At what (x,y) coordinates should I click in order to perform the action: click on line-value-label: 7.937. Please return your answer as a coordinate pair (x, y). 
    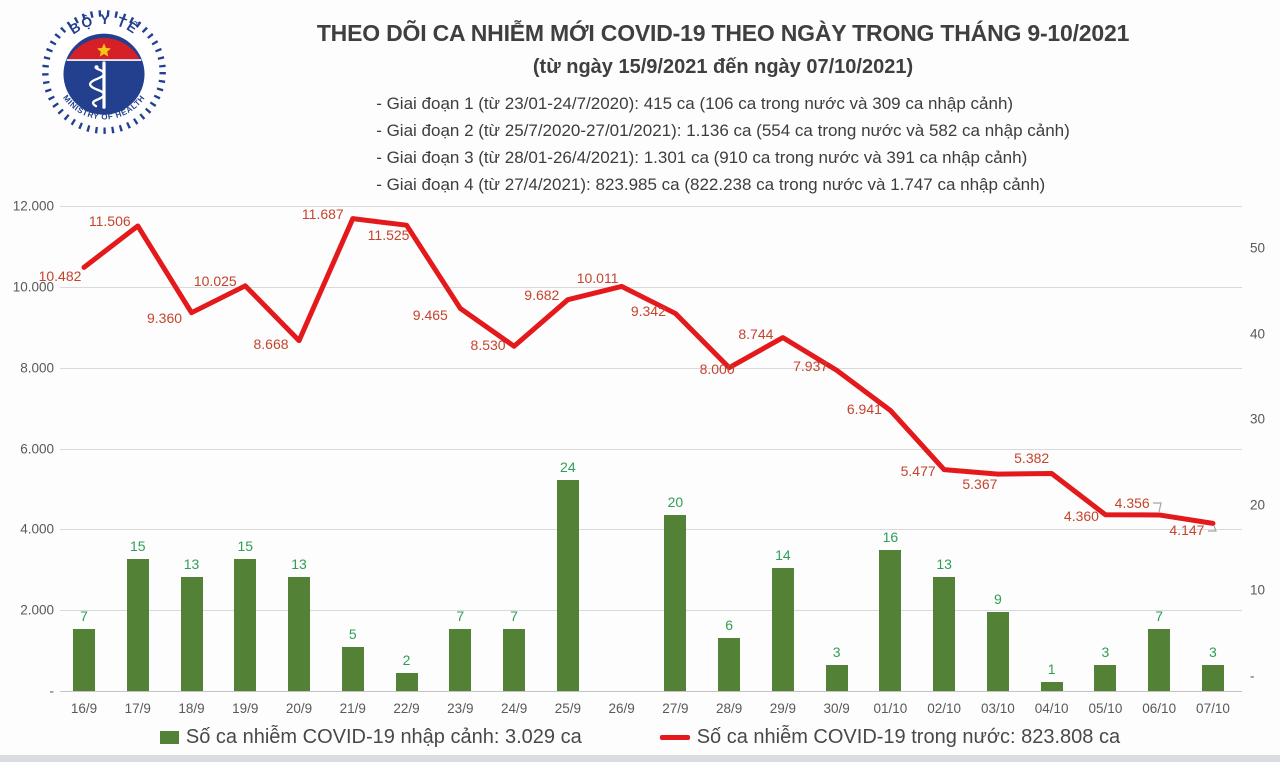
    Looking at the image, I should click on (811, 366).